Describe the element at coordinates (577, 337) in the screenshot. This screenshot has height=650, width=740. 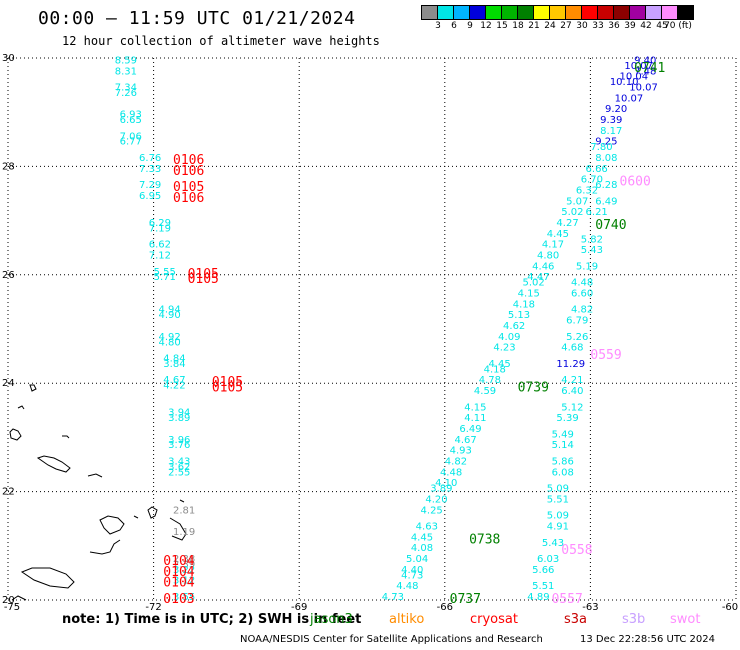
I see `wave-reading: 5.26` at that location.